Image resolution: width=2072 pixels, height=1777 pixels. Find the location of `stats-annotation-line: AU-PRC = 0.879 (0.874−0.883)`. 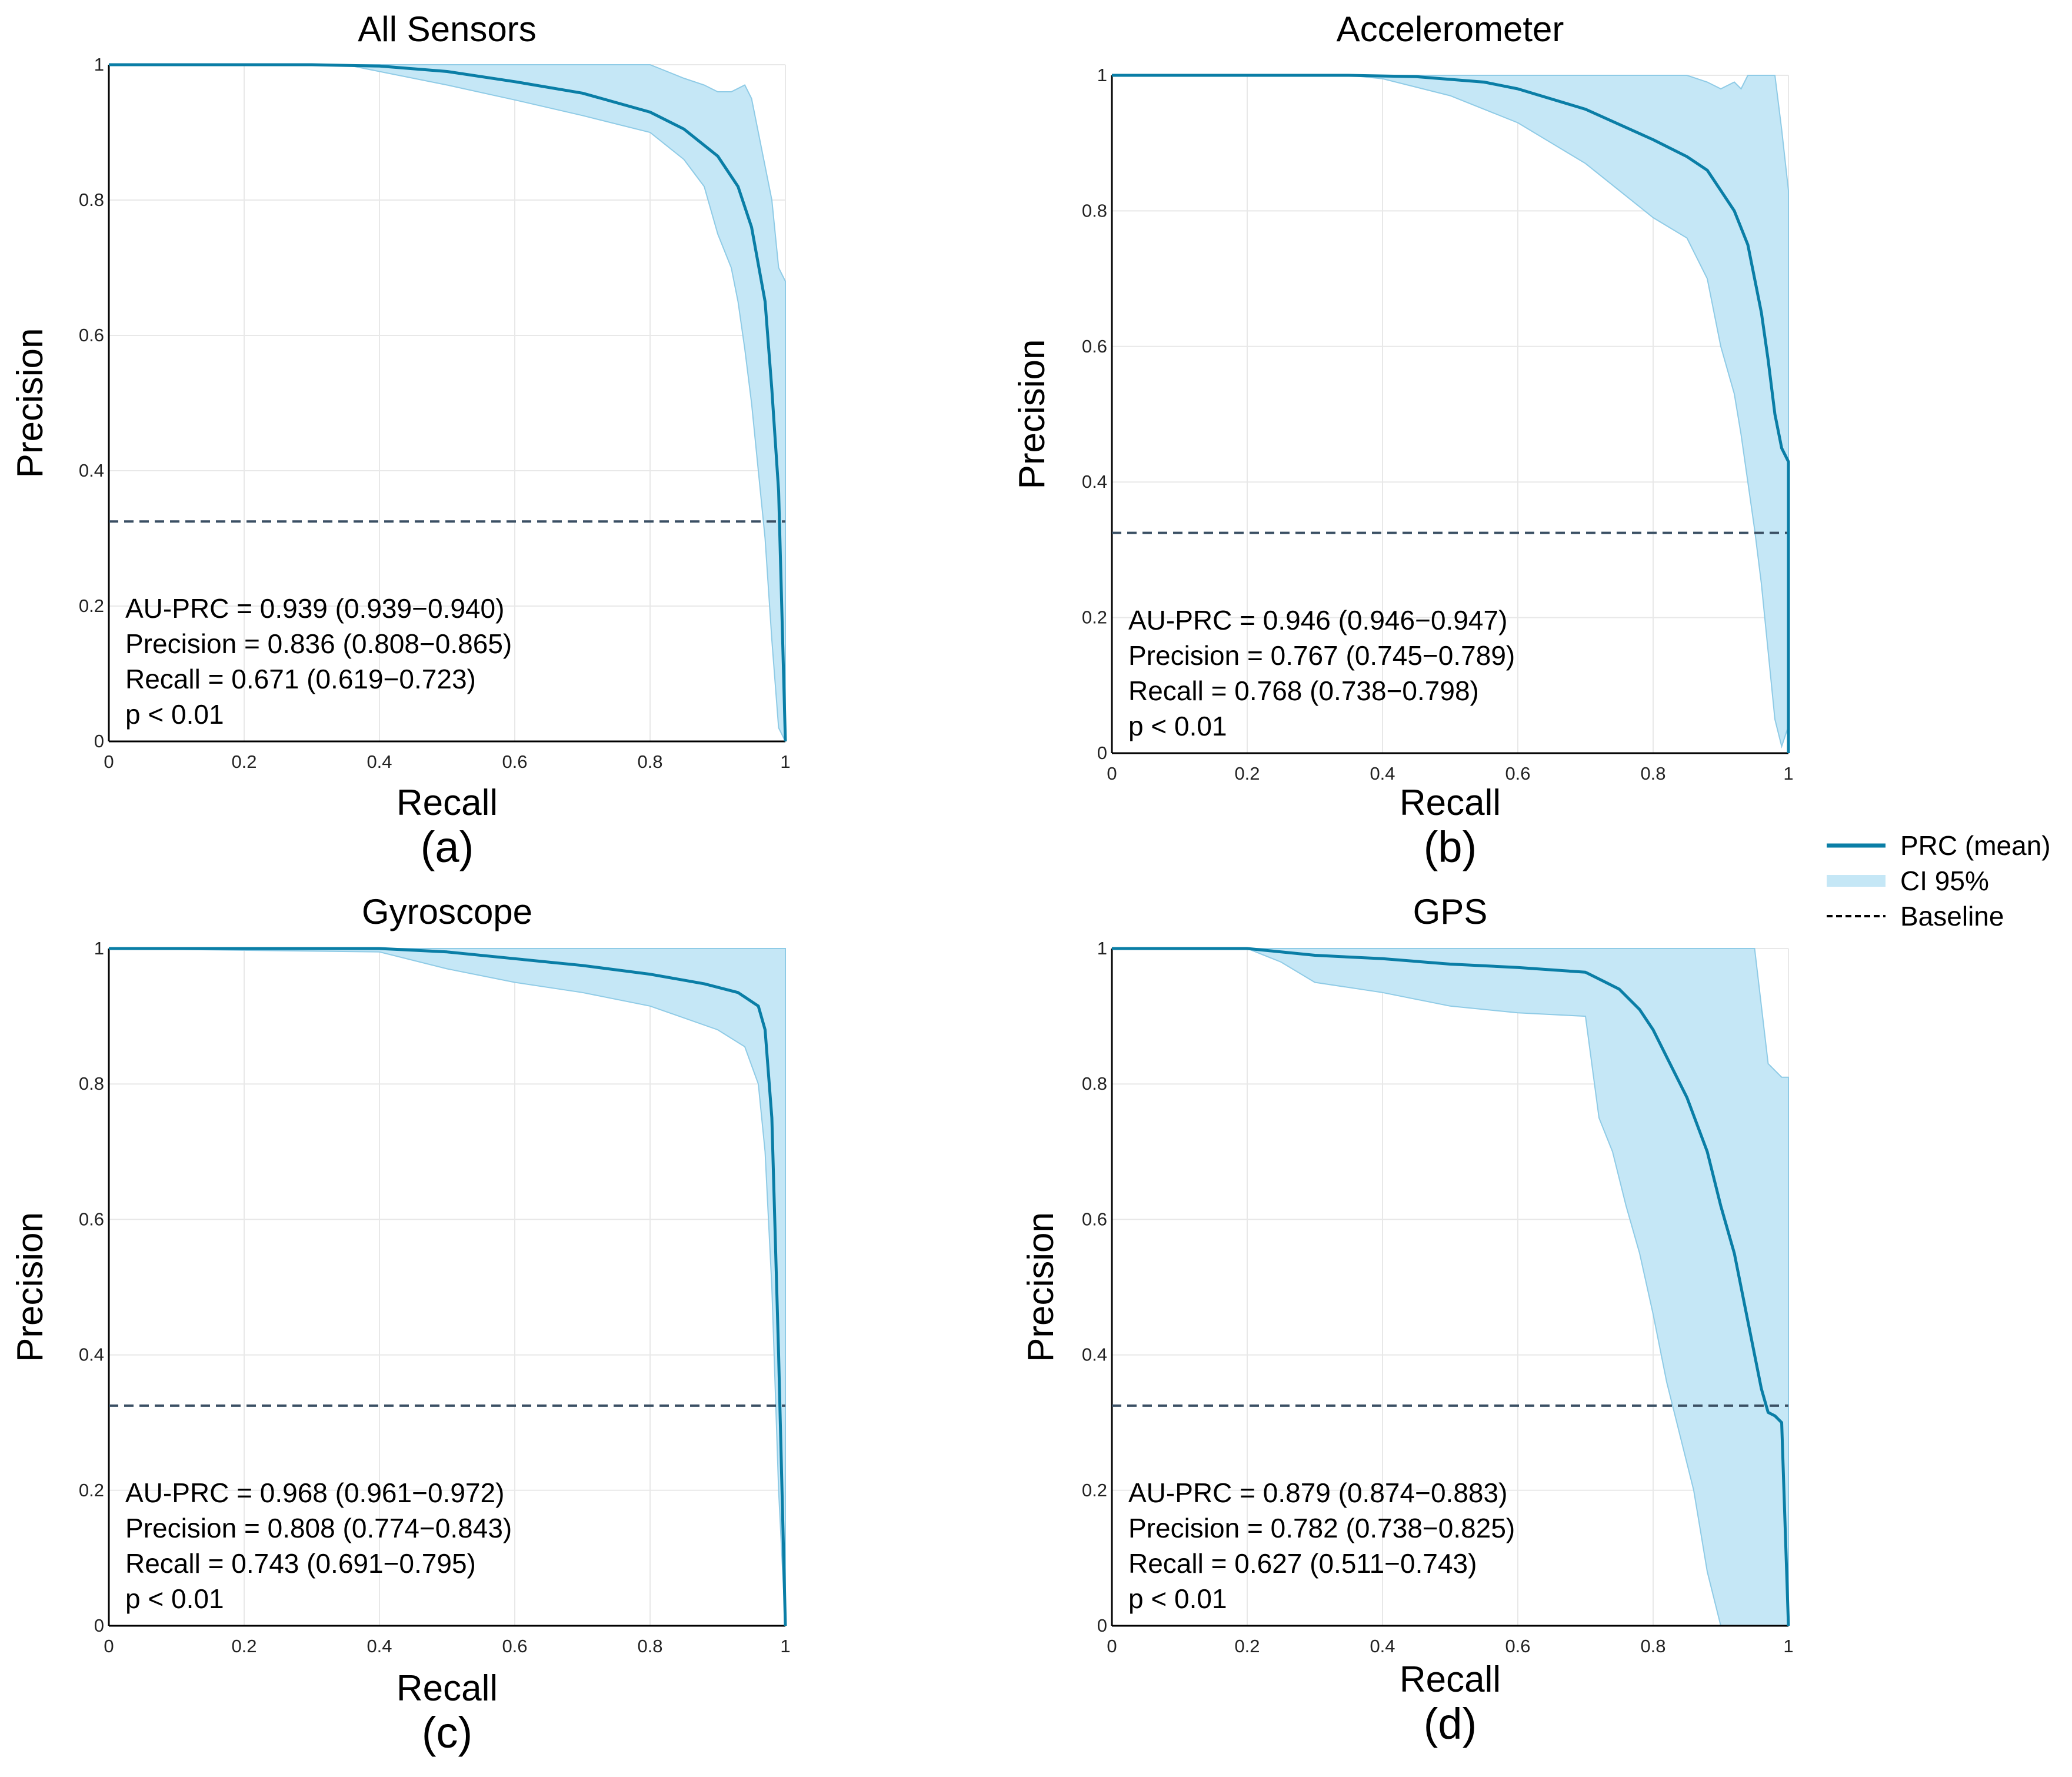

stats-annotation-line: AU-PRC = 0.879 (0.874−0.883) is located at coordinates (1317, 1492).